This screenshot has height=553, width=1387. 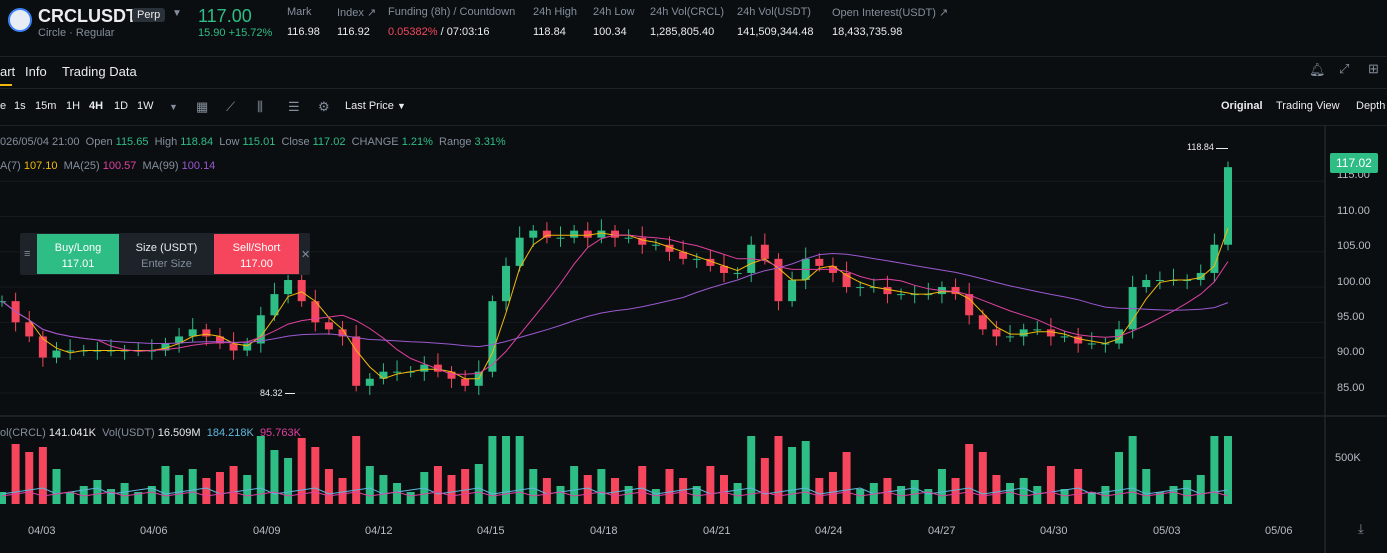 I want to click on view-tradingview: Trading View, so click(x=1308, y=106).